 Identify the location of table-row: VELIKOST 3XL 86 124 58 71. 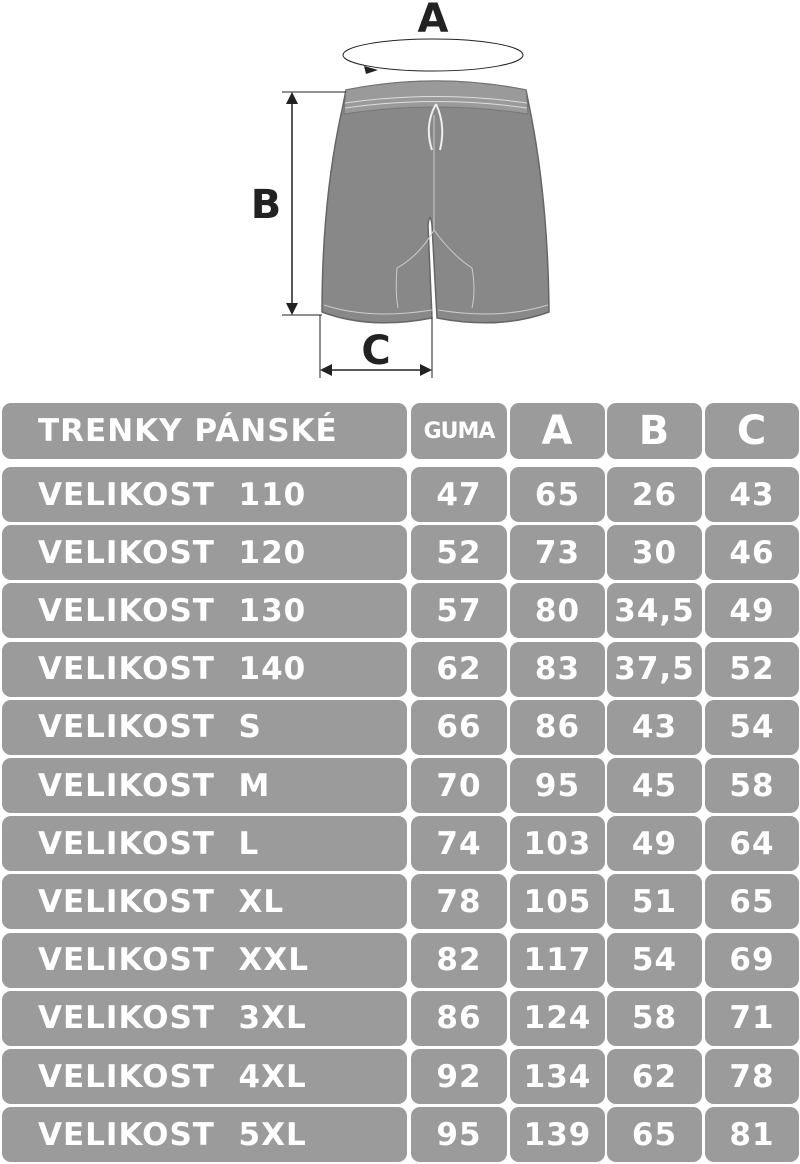
(400, 1018).